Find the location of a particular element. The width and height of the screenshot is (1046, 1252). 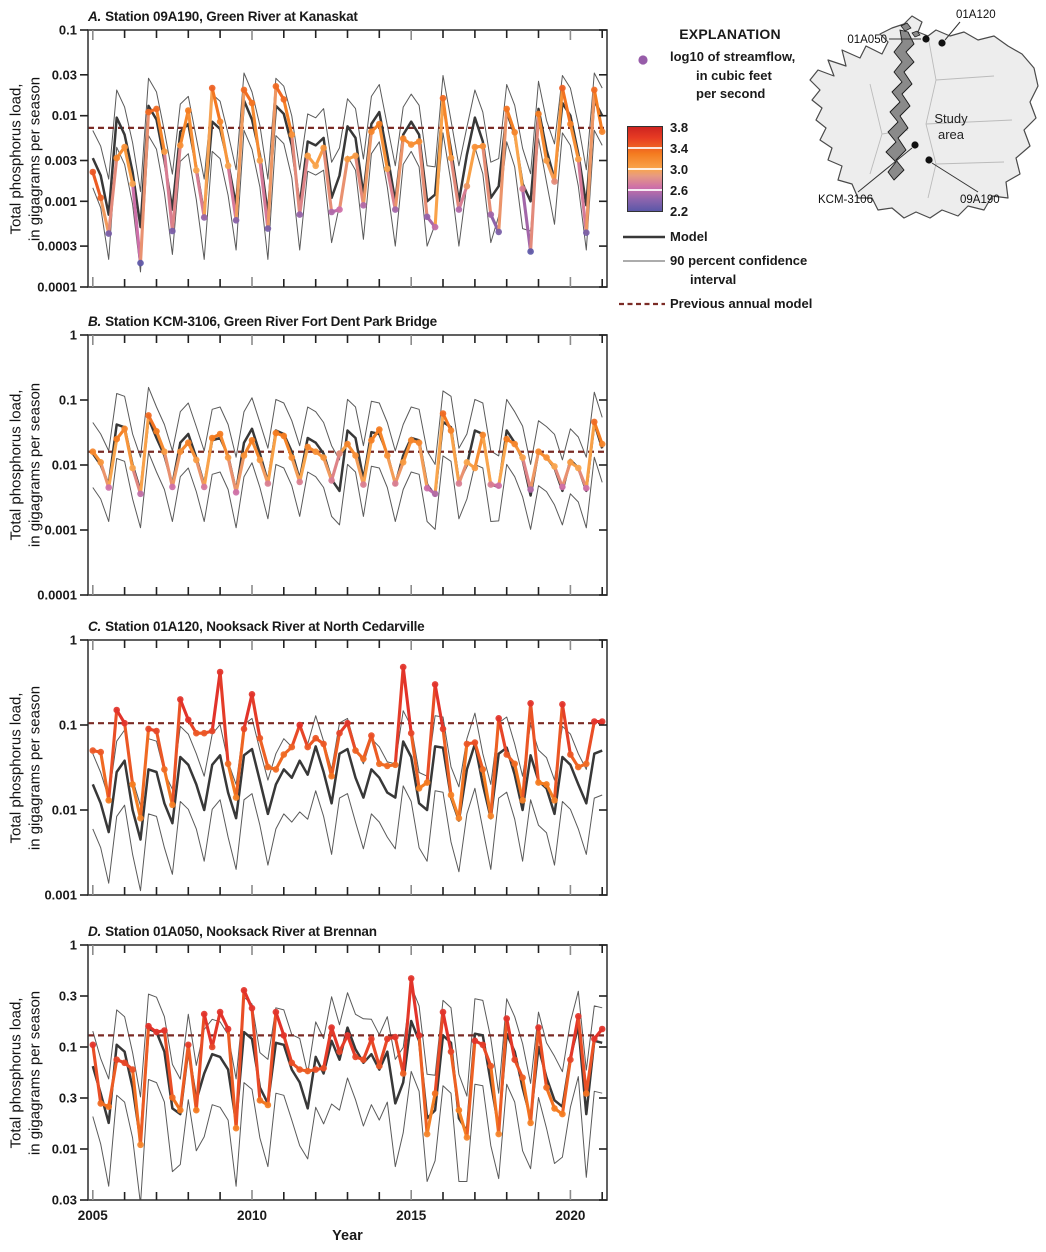

ci-lower-line is located at coordinates (347, 838).